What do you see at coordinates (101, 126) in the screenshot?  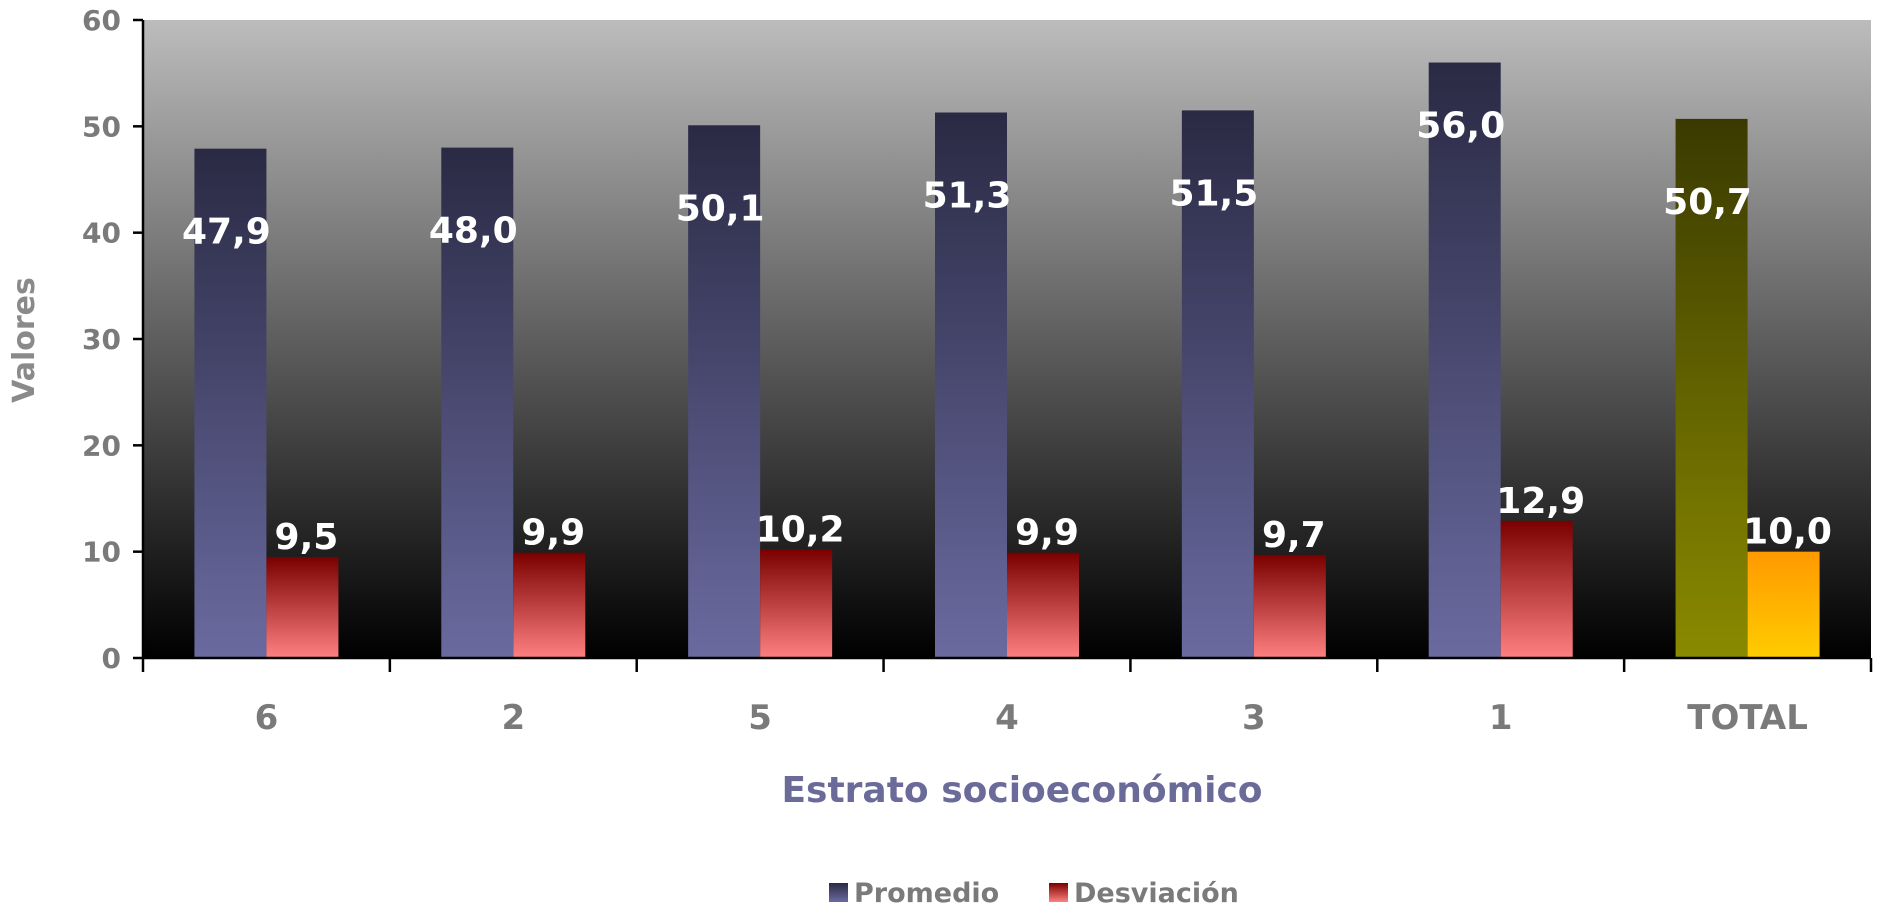 I see `y-tick-label: 50` at bounding box center [101, 126].